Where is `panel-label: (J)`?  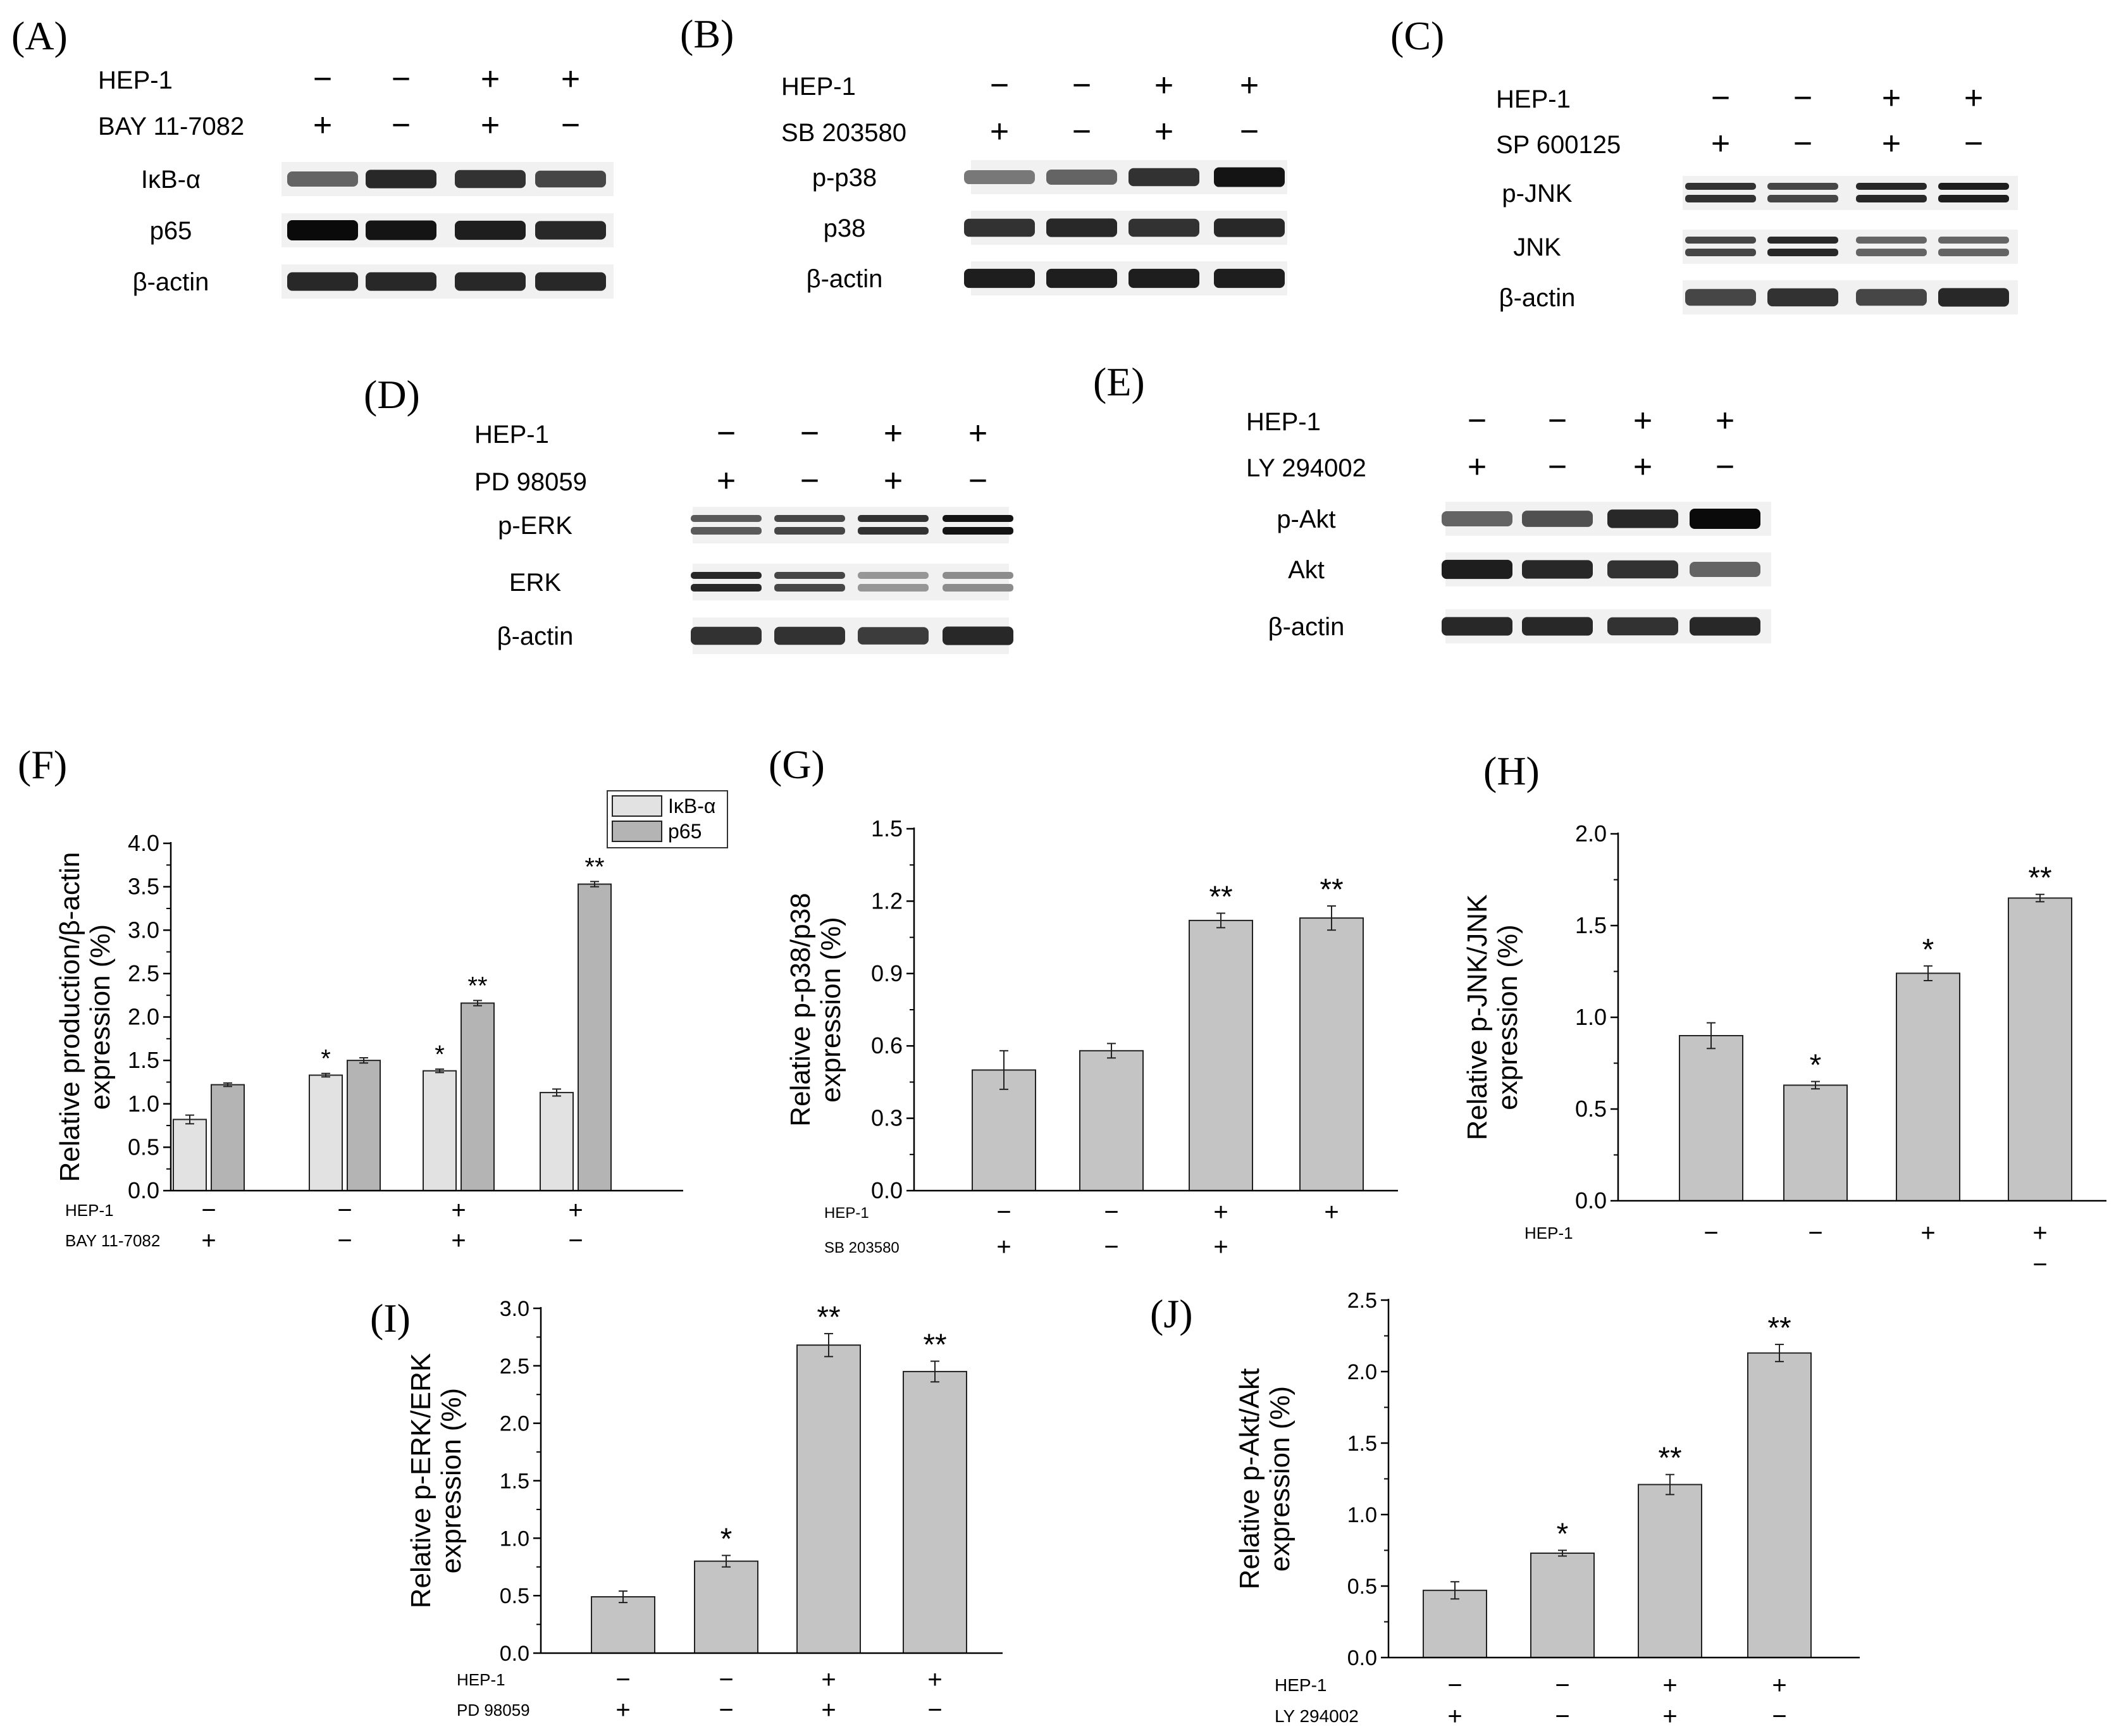 panel-label: (J) is located at coordinates (1171, 1313).